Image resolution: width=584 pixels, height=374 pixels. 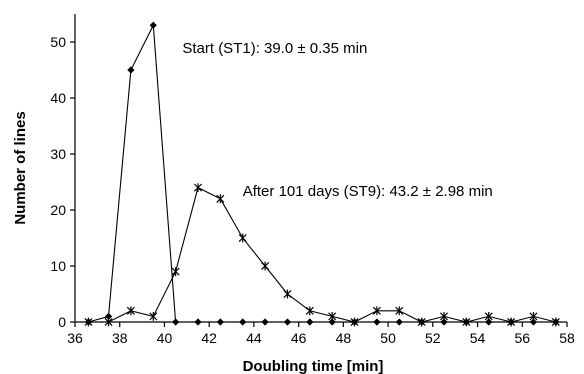 I want to click on y-axis-title: Number of lines, so click(x=20, y=167).